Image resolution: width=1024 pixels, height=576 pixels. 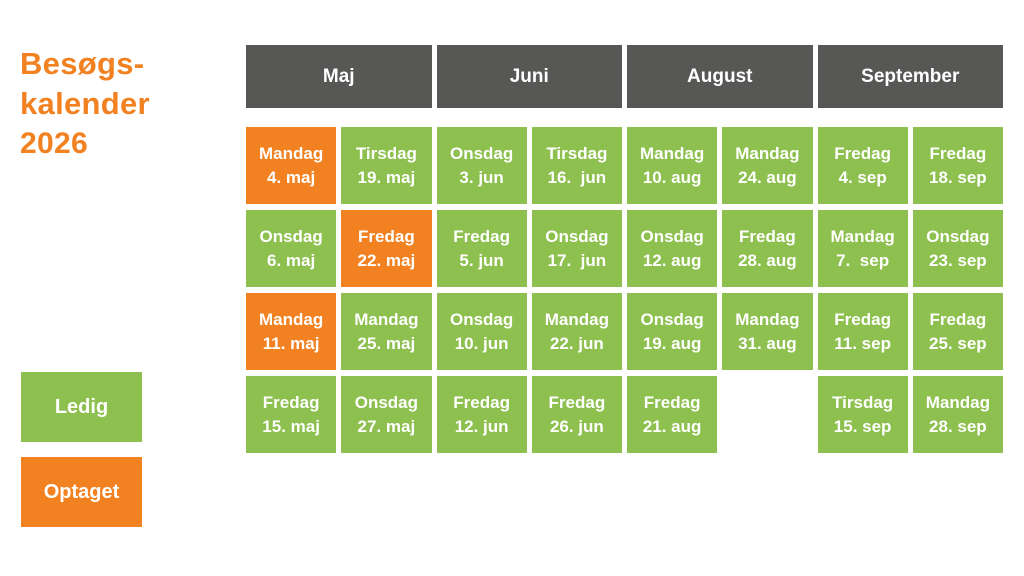 What do you see at coordinates (576, 426) in the screenshot?
I see `cell-date-label: 26. jun` at bounding box center [576, 426].